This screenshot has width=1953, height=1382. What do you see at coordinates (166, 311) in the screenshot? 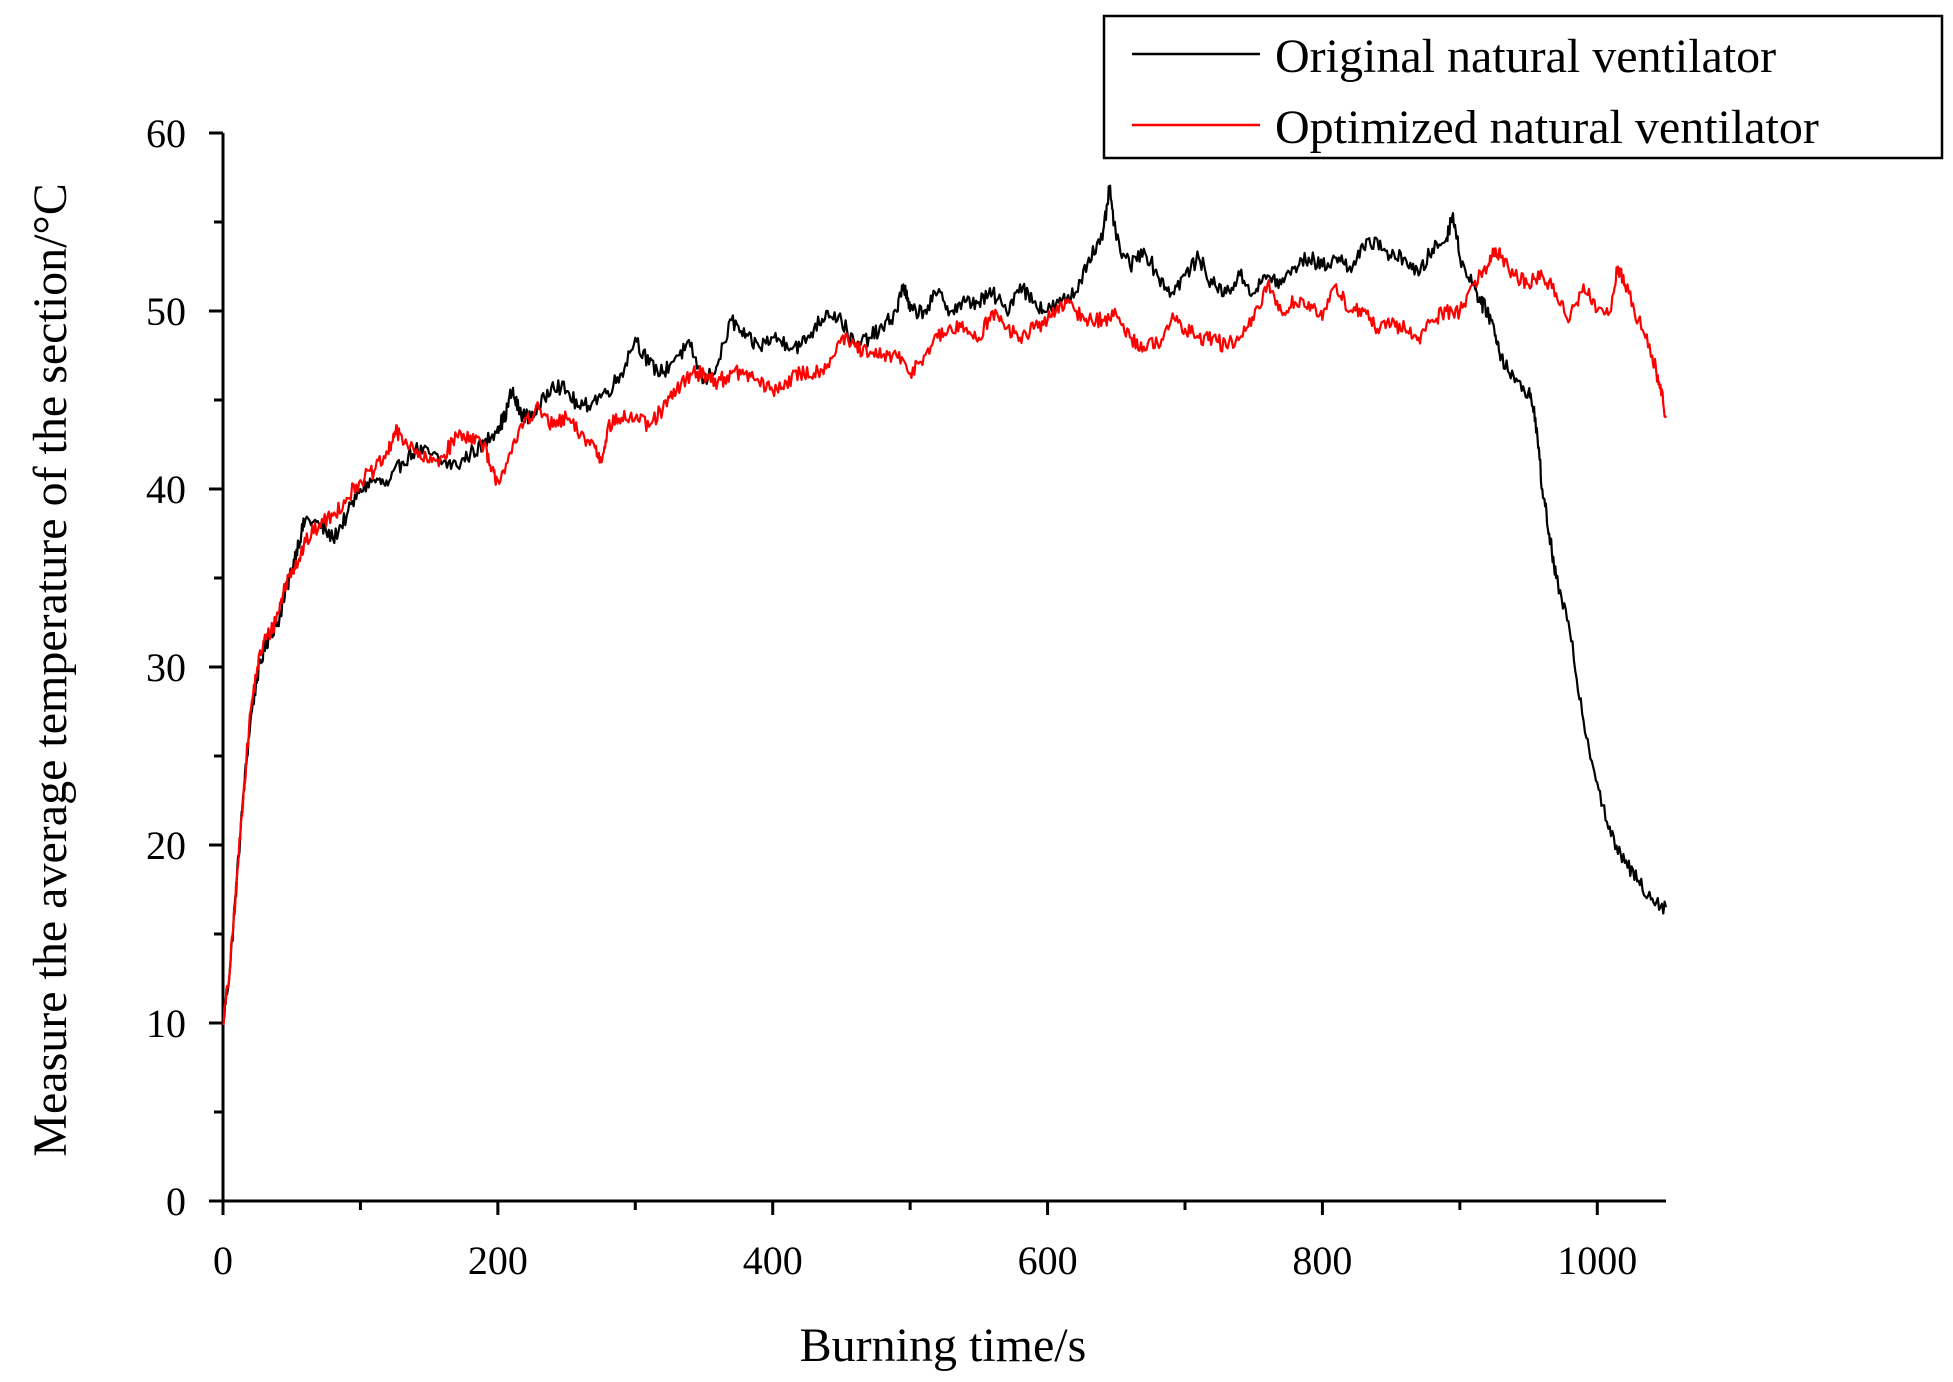
I see `y-tick-label: 50` at bounding box center [166, 311].